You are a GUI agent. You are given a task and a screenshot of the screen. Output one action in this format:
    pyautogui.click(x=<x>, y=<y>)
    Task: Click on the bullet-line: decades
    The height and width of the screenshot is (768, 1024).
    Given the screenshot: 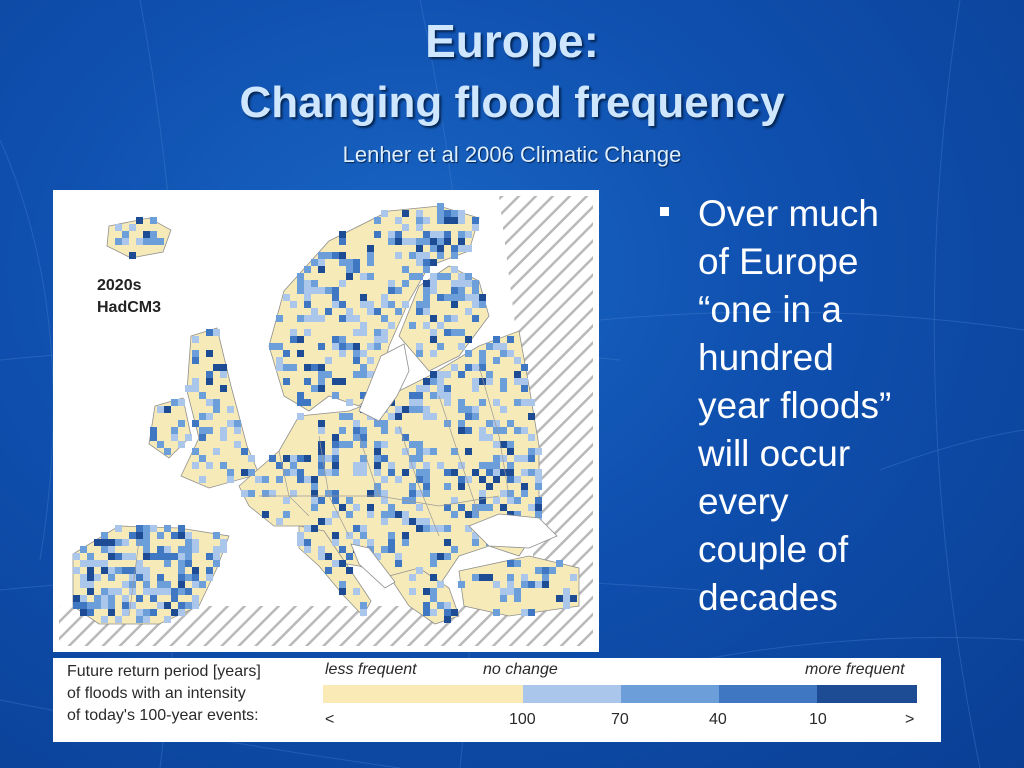 What is the action you would take?
    pyautogui.click(x=768, y=597)
    